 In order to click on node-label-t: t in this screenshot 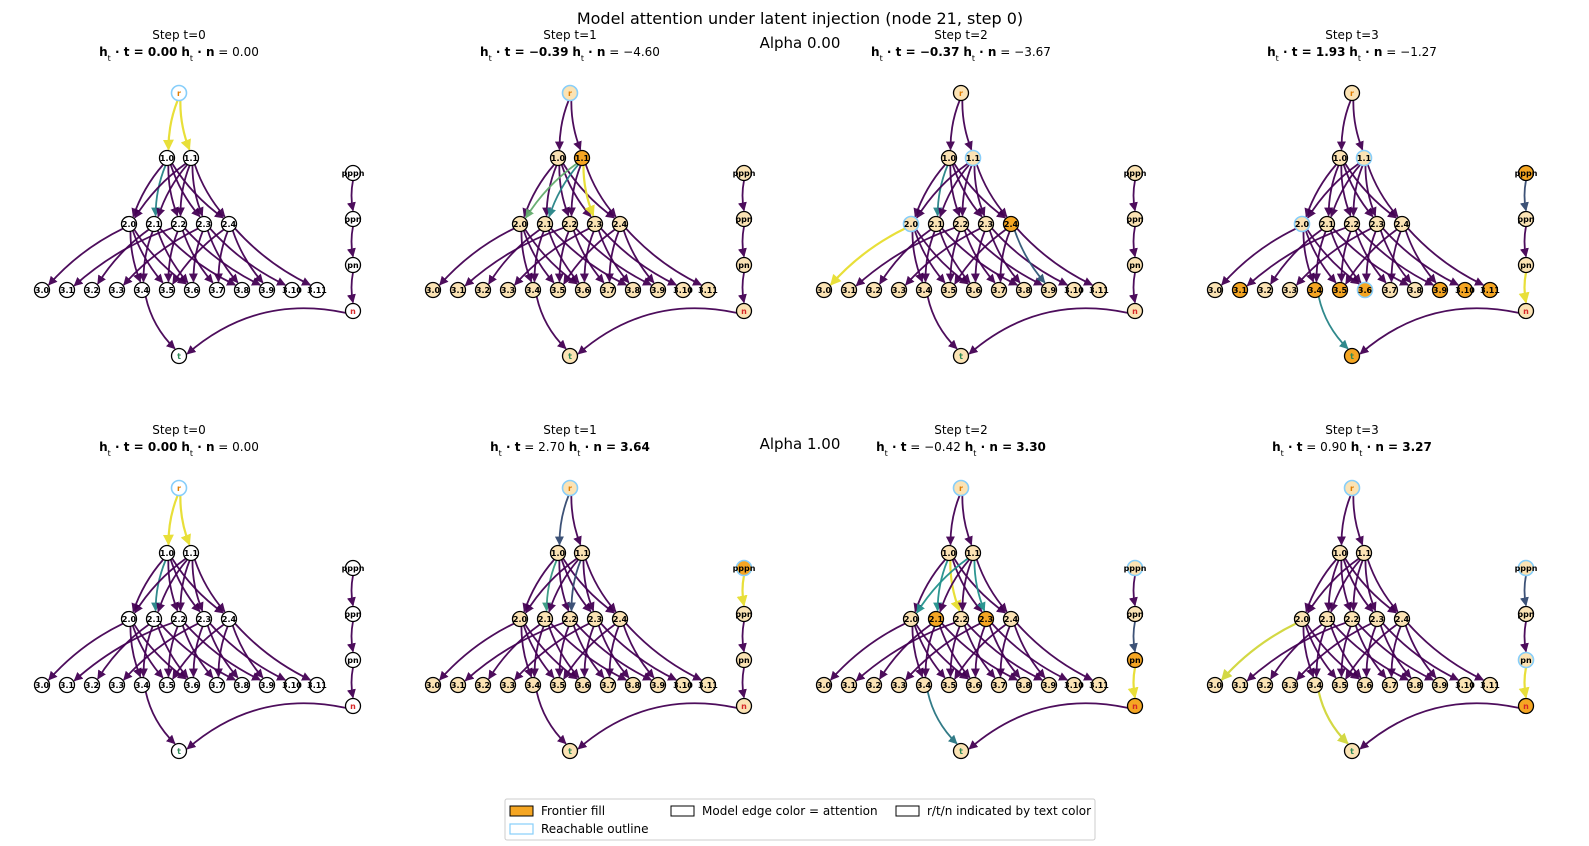, I will do `click(179, 356)`.